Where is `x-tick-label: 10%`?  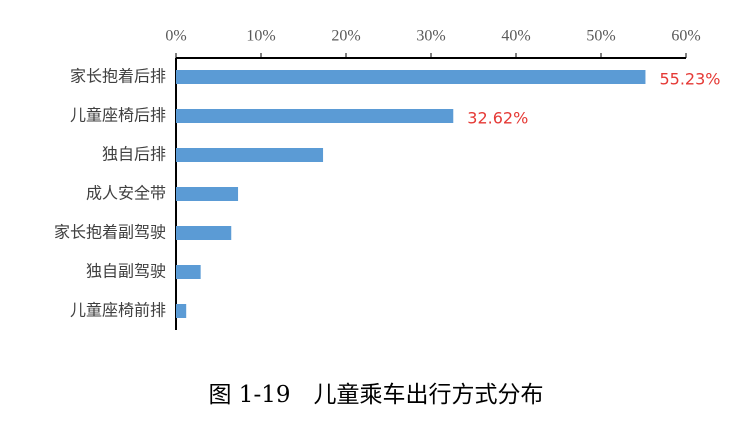
x-tick-label: 10% is located at coordinates (260, 36).